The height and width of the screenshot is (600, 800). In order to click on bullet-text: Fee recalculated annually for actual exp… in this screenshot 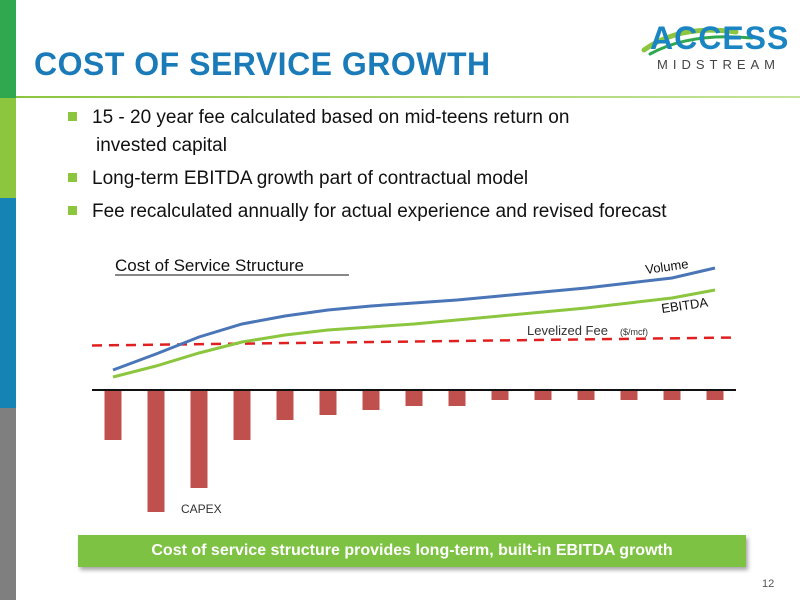, I will do `click(379, 211)`.